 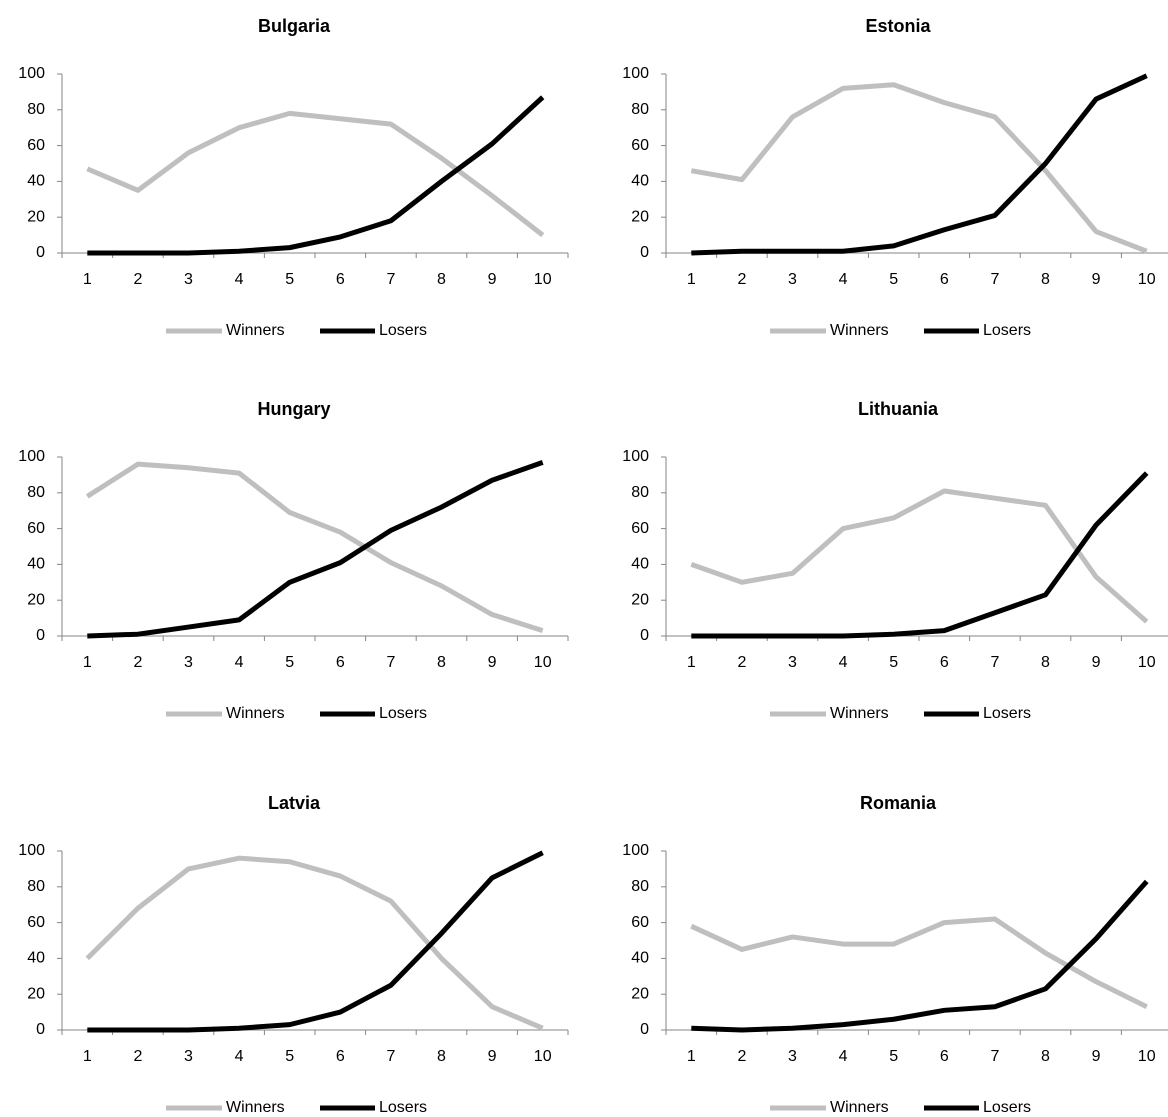 I want to click on chart-title: Hungary, so click(x=293, y=409).